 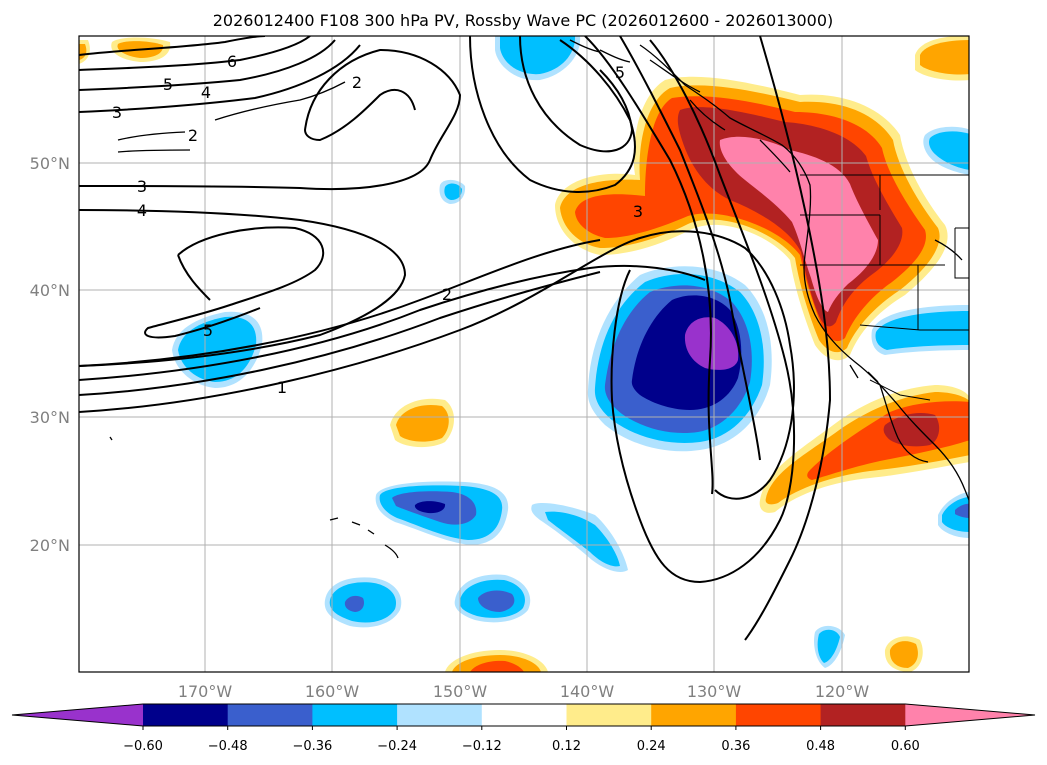 What do you see at coordinates (651, 746) in the screenshot?
I see `colorbar-label: 0.24` at bounding box center [651, 746].